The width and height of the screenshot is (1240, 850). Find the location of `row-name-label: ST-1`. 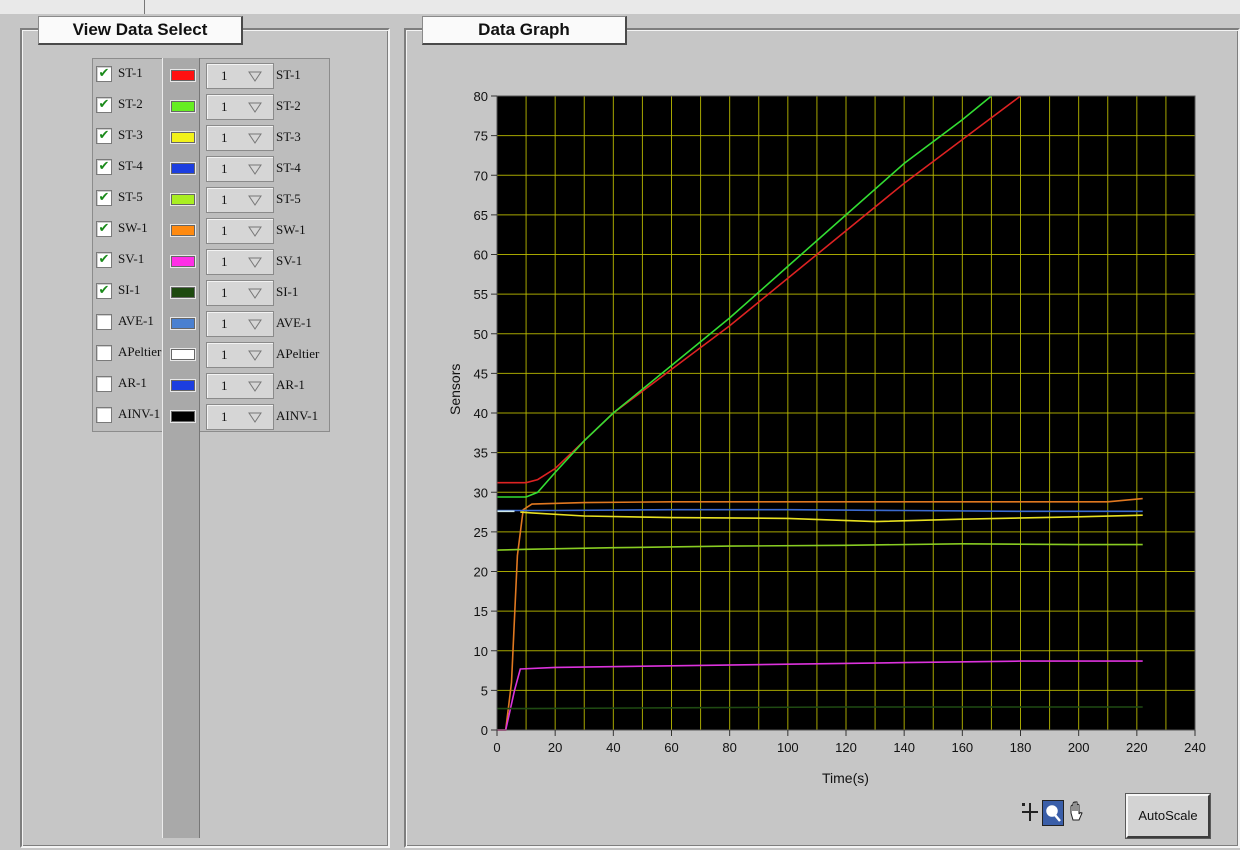

row-name-label: ST-1 is located at coordinates (130, 72).